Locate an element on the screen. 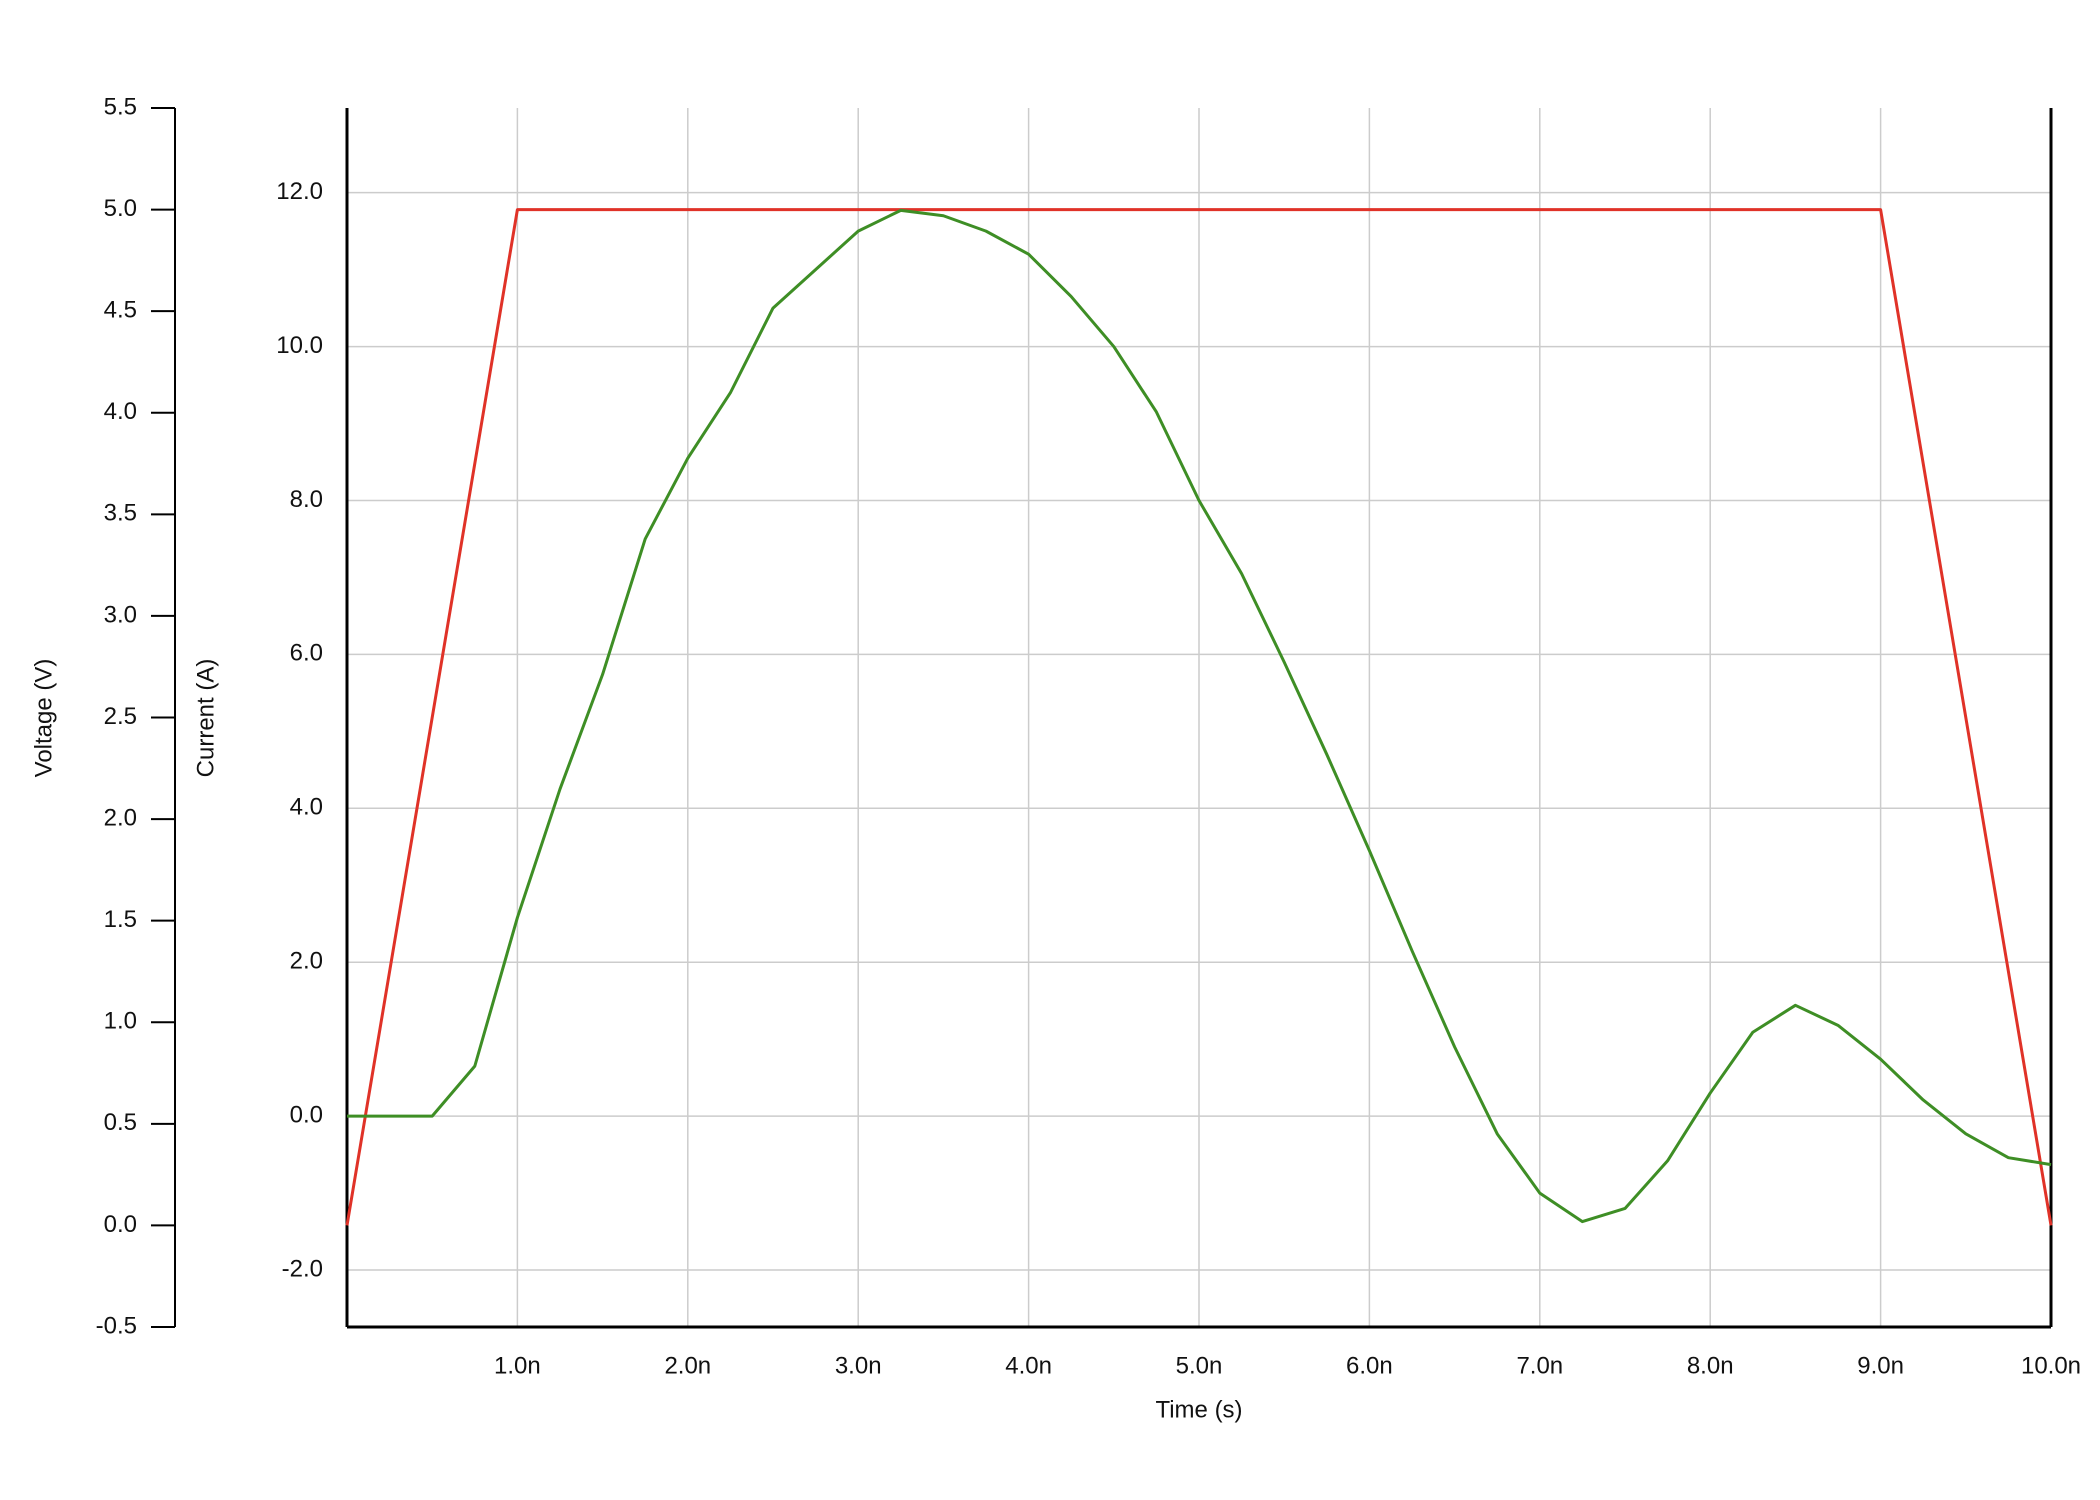 Image resolution: width=2100 pixels, height=1500 pixels. y-tick-label: 0.0 is located at coordinates (306, 1114).